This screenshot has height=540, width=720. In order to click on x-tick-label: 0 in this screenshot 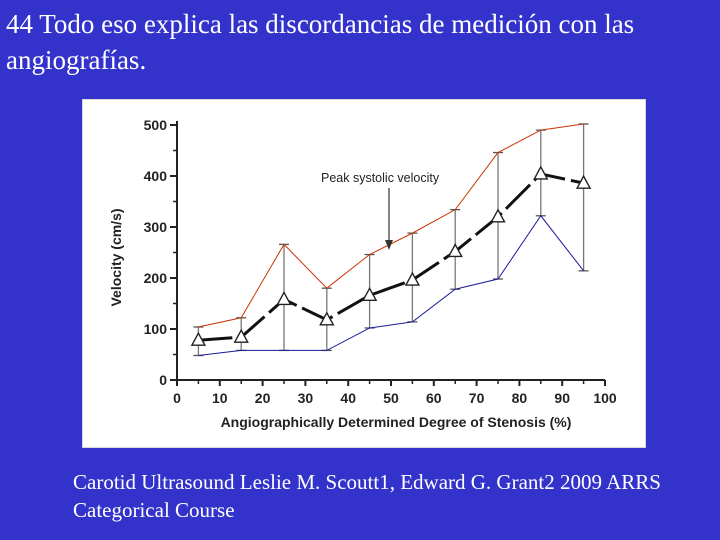, I will do `click(177, 398)`.